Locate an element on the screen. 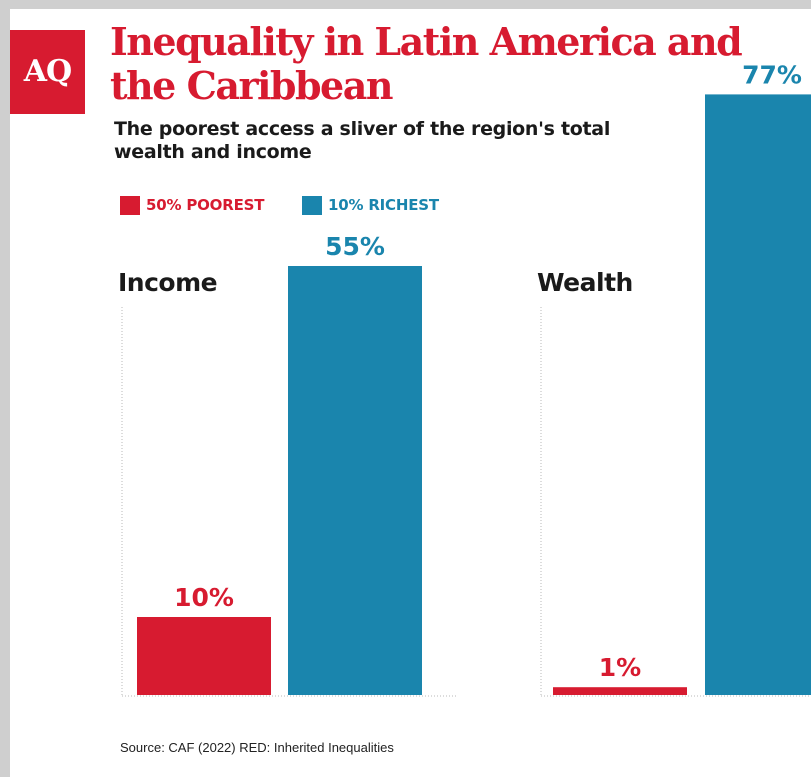  income-bar-poorest is located at coordinates (204, 656).